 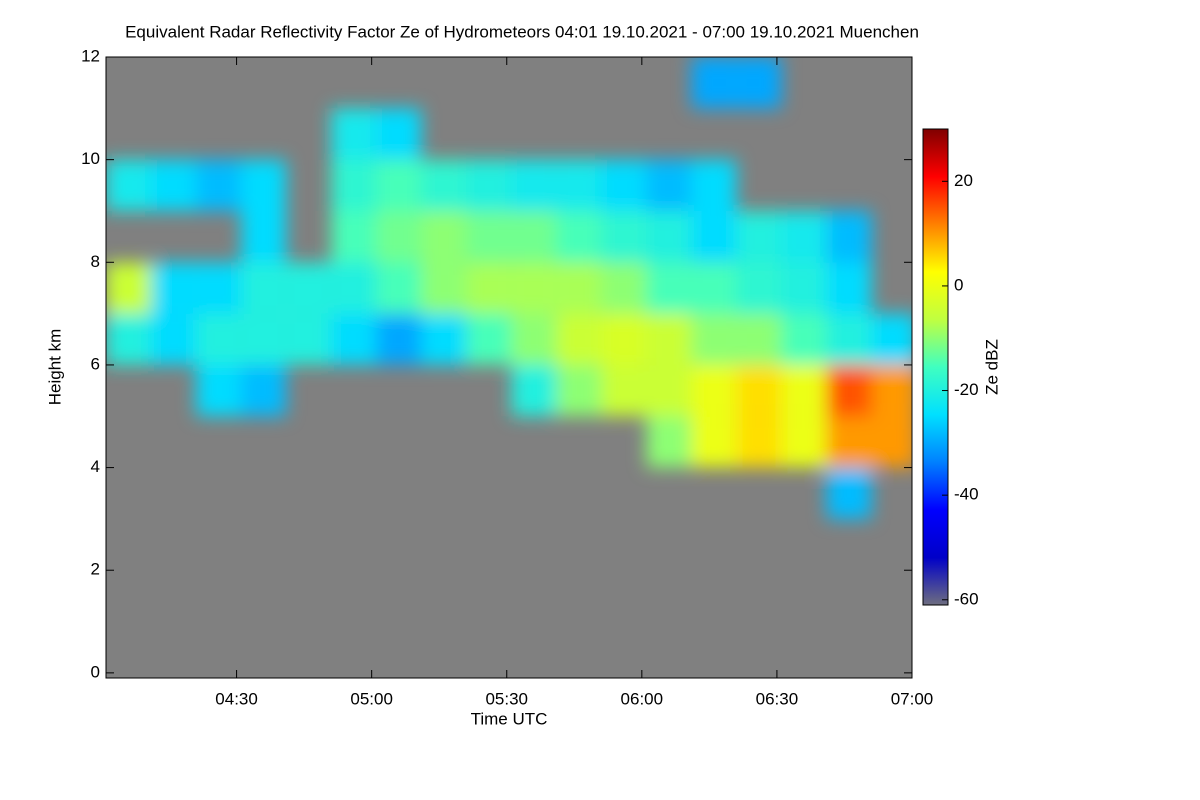 I want to click on colorbar-tick-label: -60, so click(x=966, y=598).